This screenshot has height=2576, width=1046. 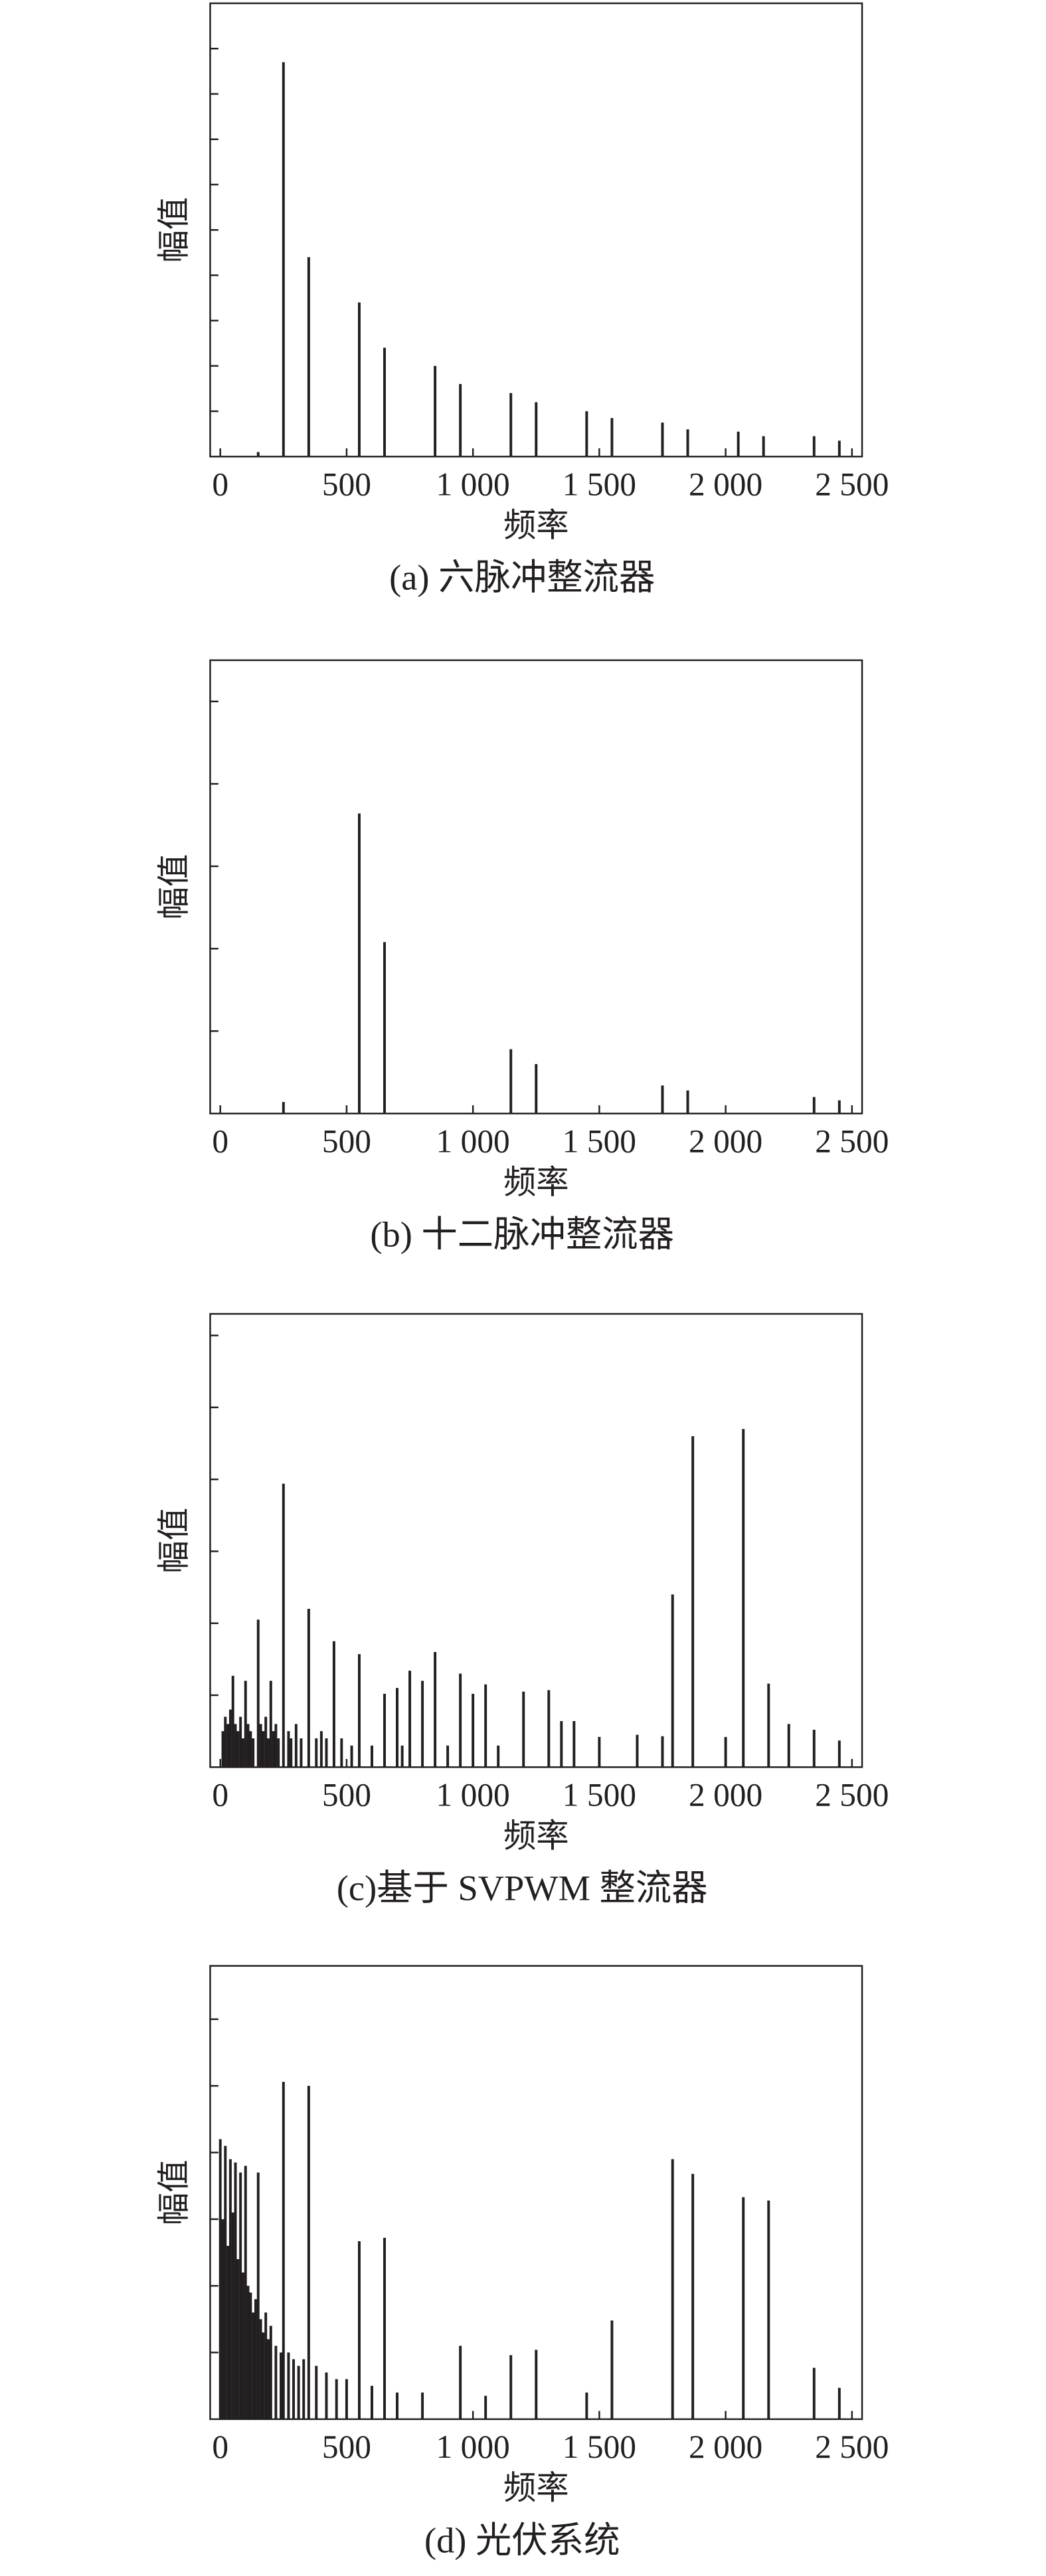 I want to click on caption: (d) 光伏系统, so click(x=522, y=2540).